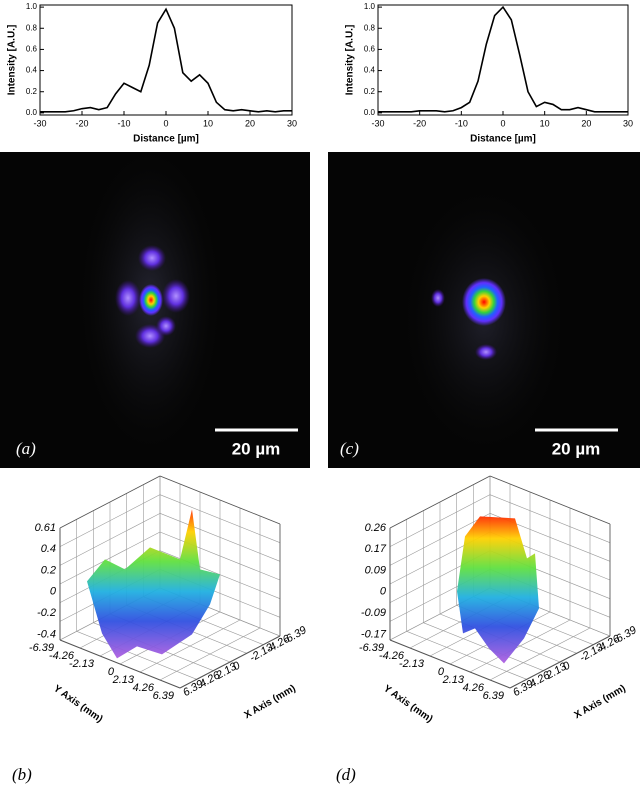  What do you see at coordinates (45, 528) in the screenshot?
I see `z-tick-label: 0.61` at bounding box center [45, 528].